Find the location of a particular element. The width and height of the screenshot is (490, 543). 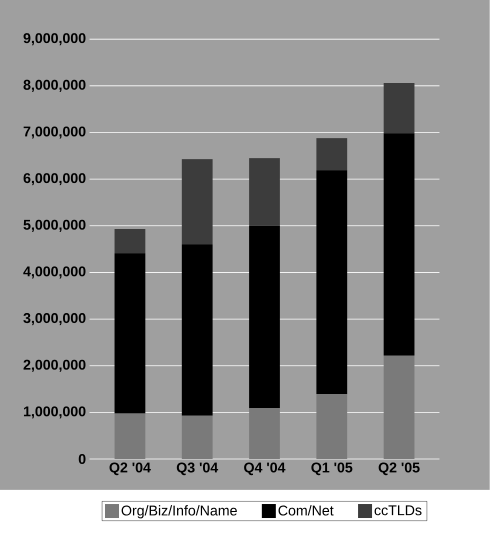

legend-label: Com/Net is located at coordinates (306, 510).